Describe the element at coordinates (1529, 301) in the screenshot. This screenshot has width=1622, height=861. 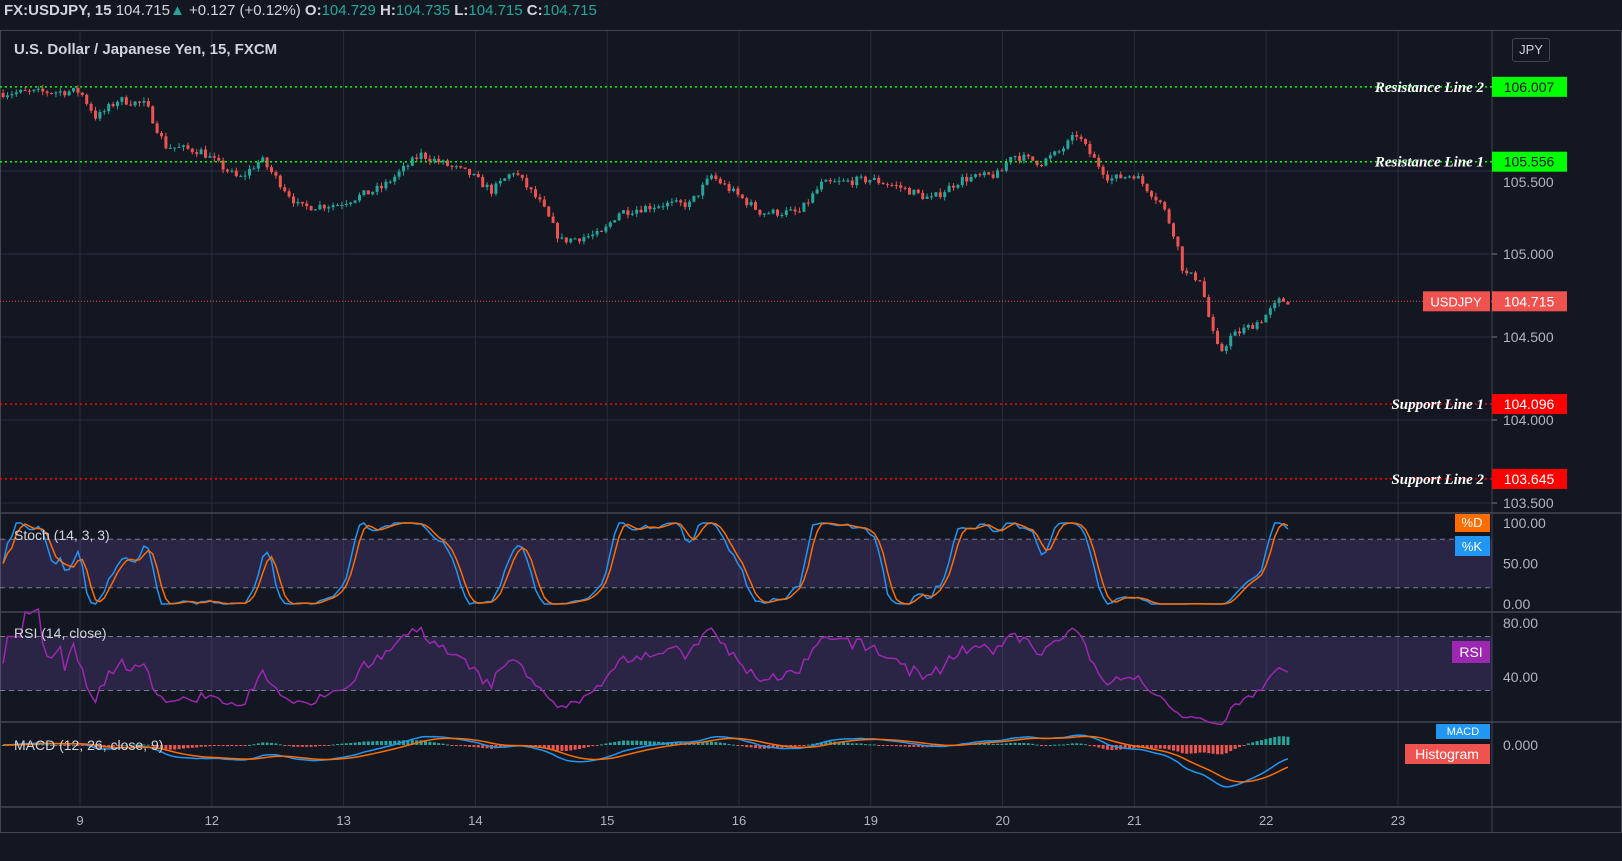
I see `last-price-tag` at that location.